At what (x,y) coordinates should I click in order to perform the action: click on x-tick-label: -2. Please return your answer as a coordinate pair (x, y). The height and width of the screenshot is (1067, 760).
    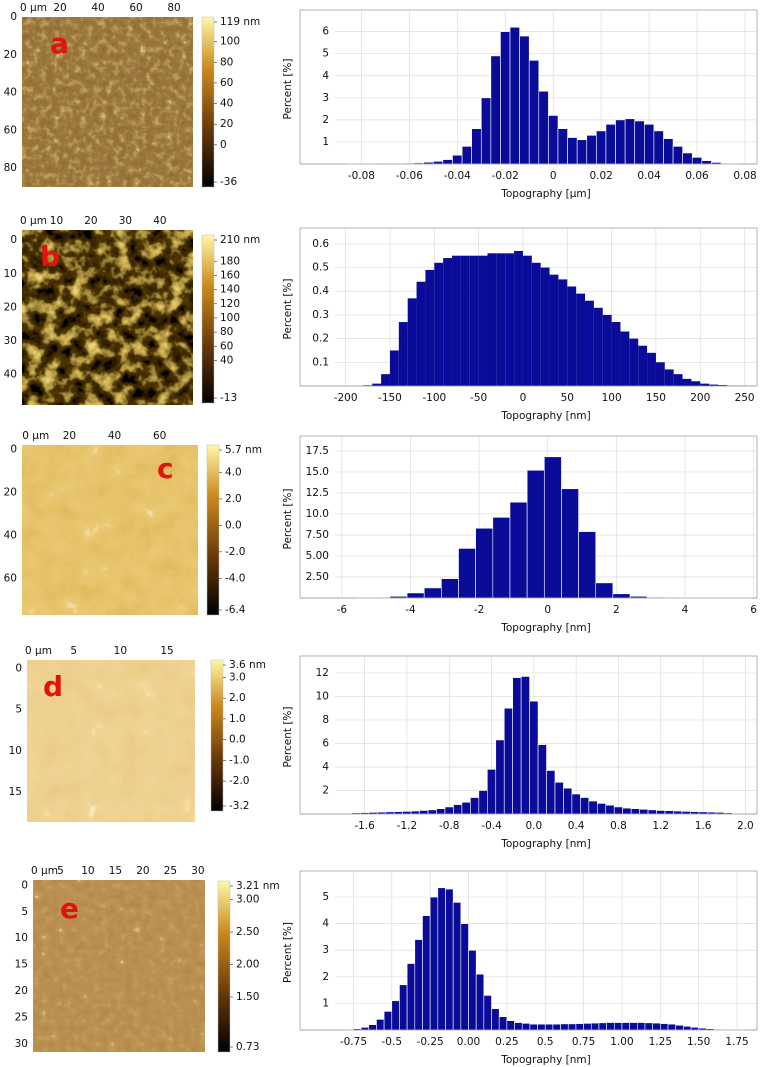
    Looking at the image, I should click on (479, 610).